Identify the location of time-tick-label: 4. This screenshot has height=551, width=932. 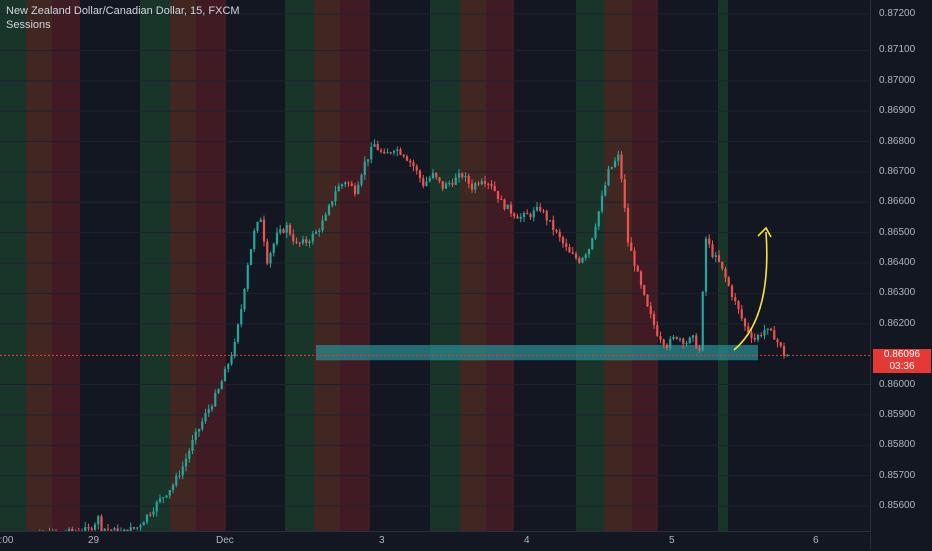
(527, 540).